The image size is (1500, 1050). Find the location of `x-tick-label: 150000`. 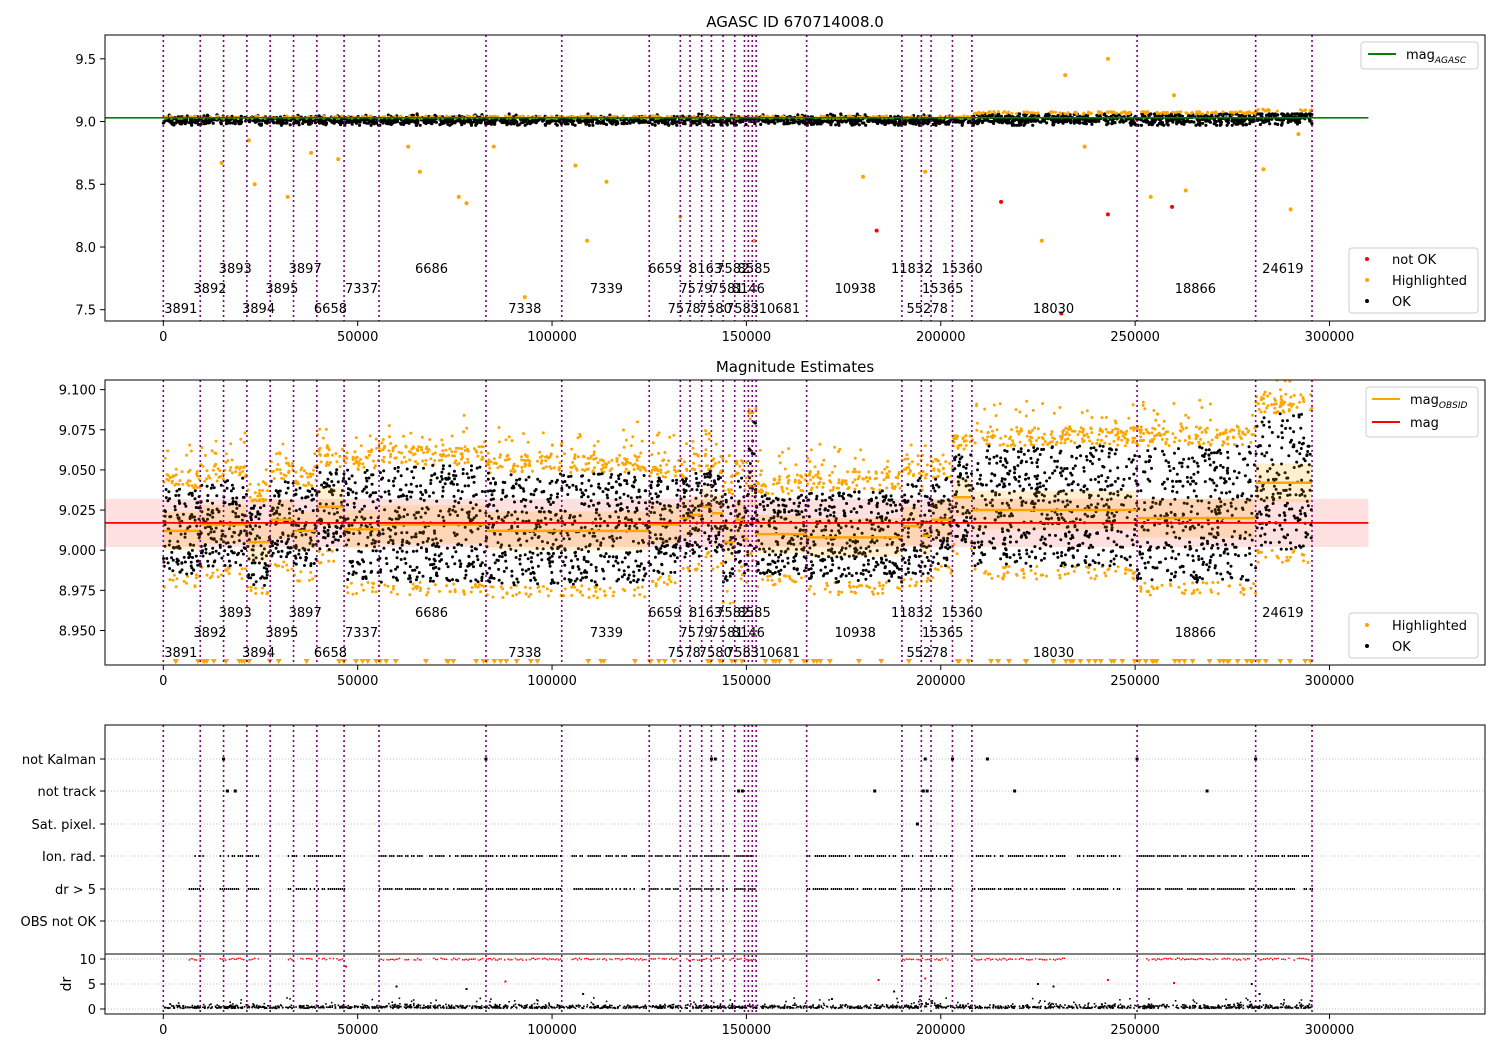

x-tick-label: 150000 is located at coordinates (747, 337).